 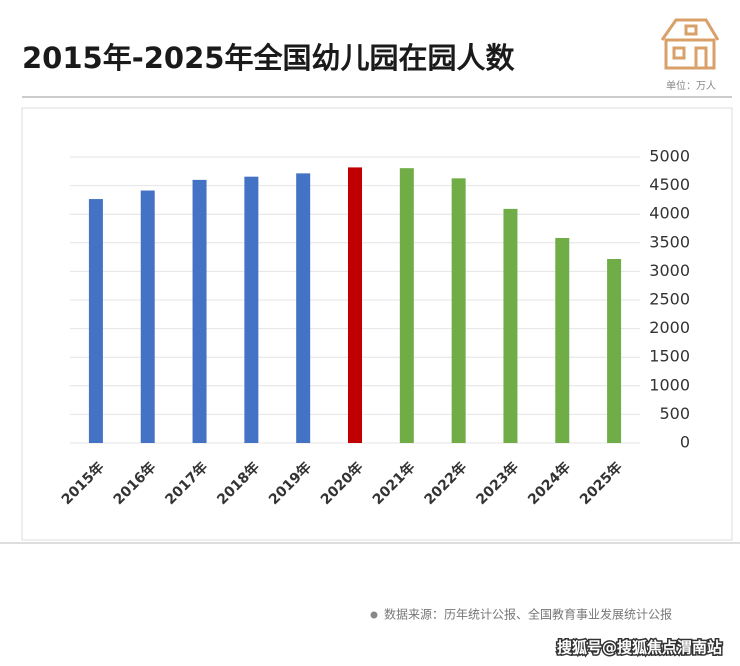 What do you see at coordinates (690, 44) in the screenshot?
I see `house-icon` at bounding box center [690, 44].